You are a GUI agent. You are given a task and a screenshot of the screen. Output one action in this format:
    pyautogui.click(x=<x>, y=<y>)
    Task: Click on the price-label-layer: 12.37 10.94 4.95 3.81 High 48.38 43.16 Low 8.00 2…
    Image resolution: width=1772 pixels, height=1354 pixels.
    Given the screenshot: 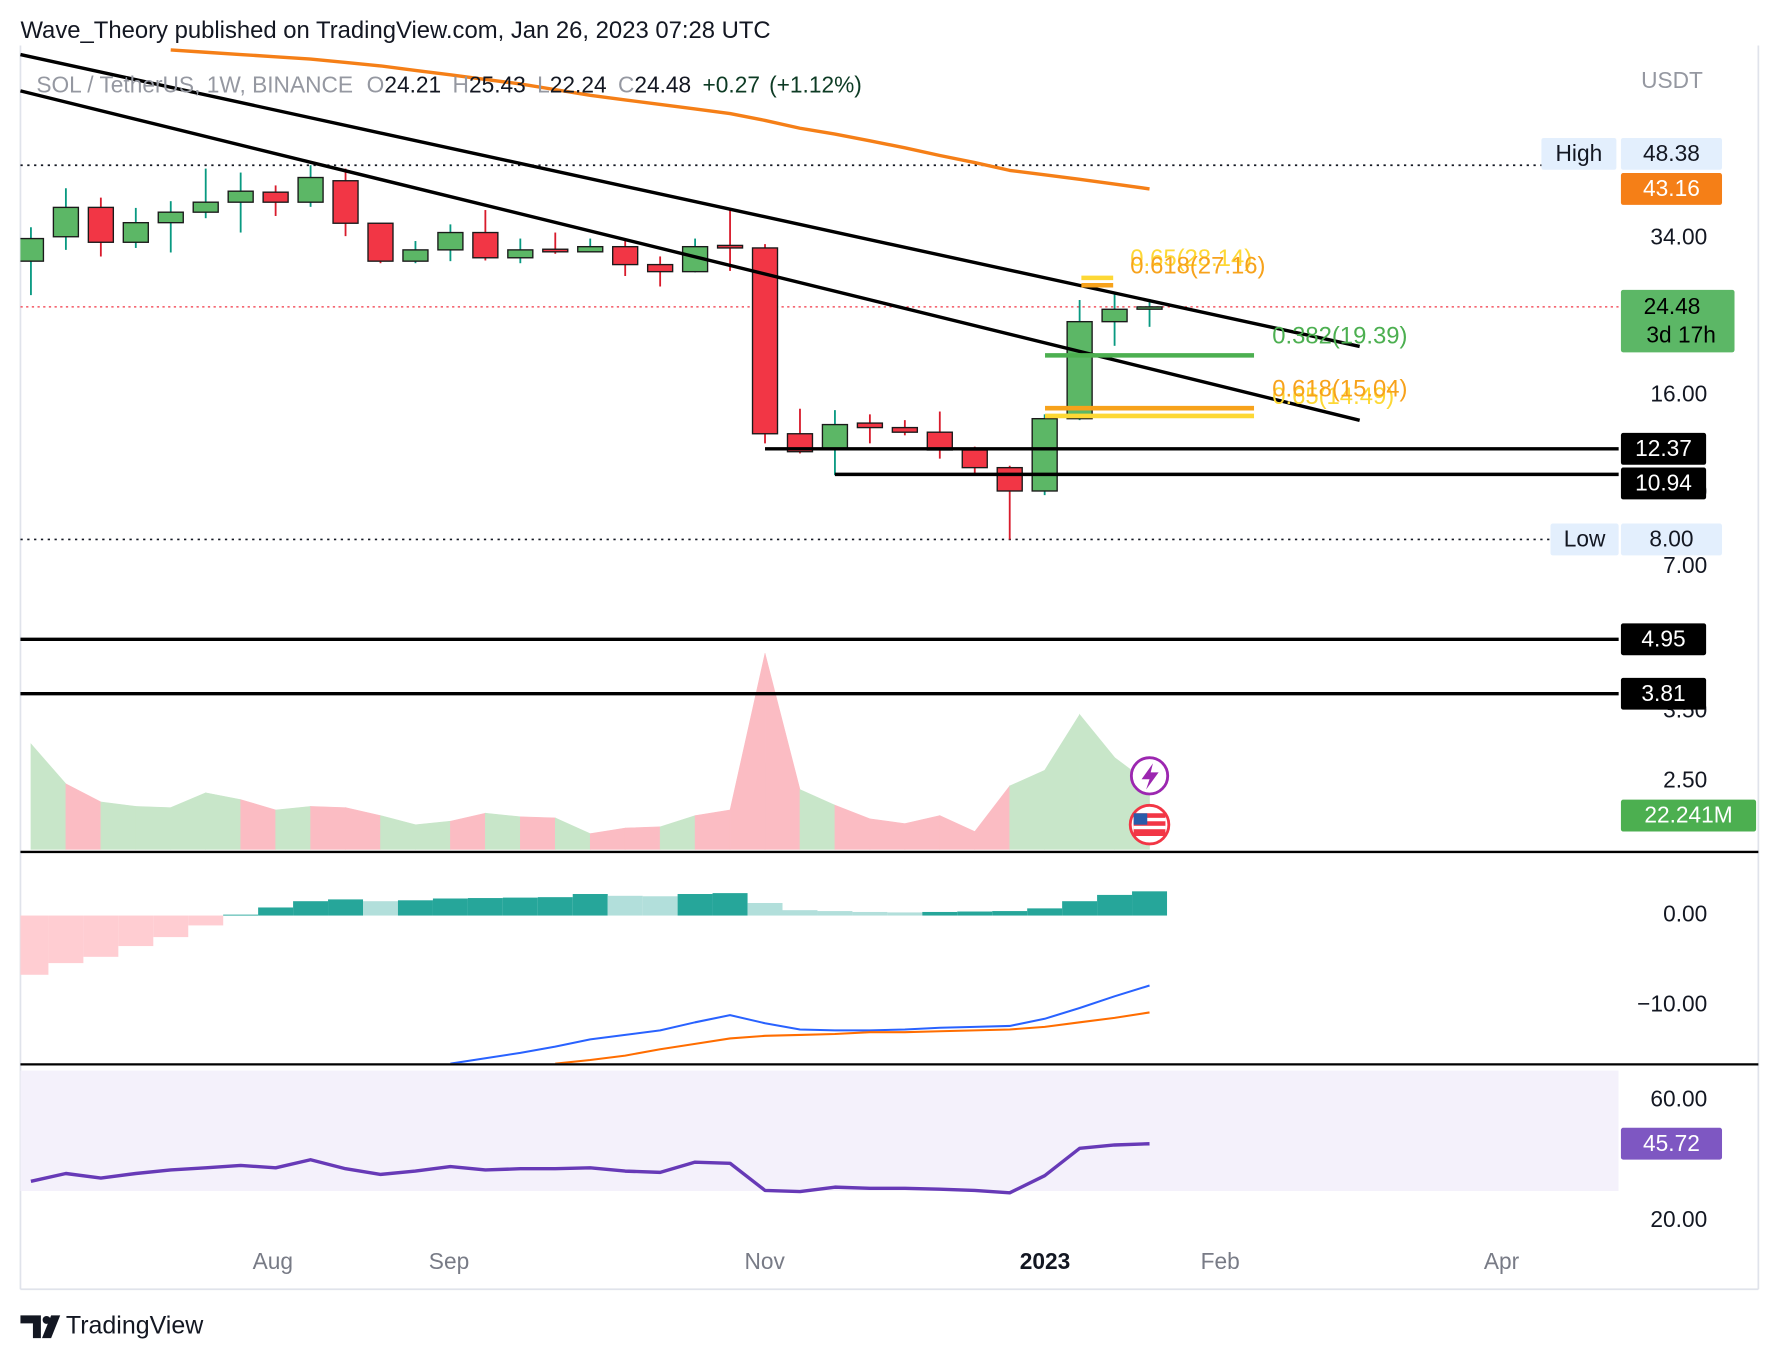 What is the action you would take?
    pyautogui.click(x=1649, y=648)
    